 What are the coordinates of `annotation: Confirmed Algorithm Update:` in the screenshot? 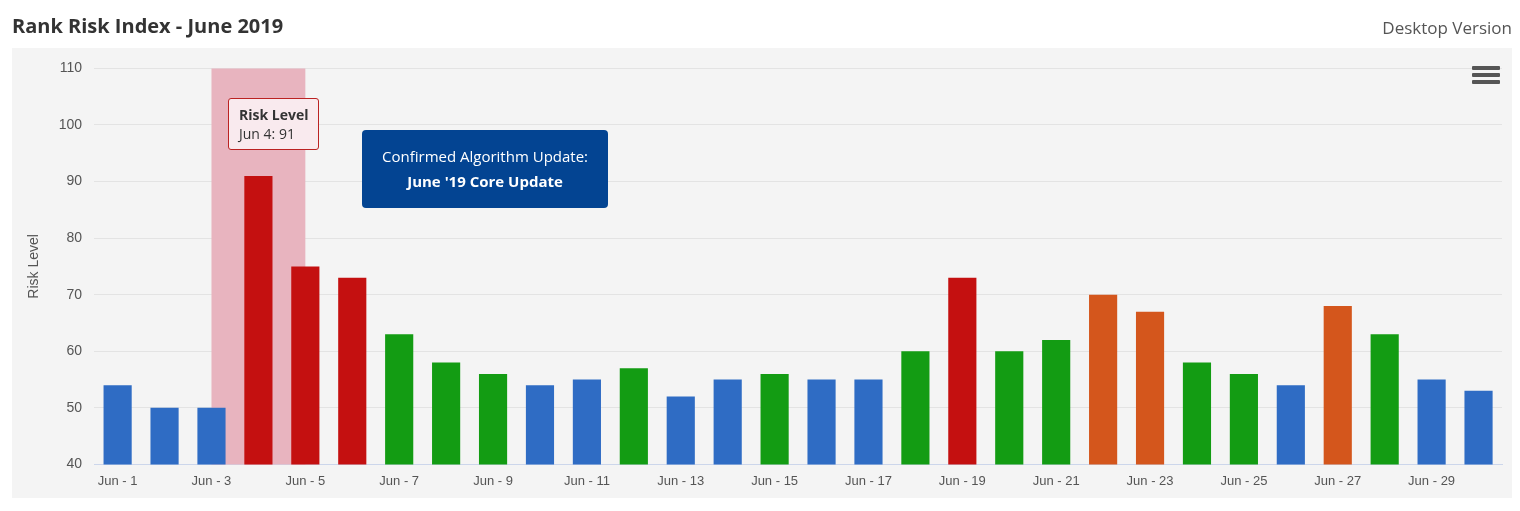 It's located at (485, 156).